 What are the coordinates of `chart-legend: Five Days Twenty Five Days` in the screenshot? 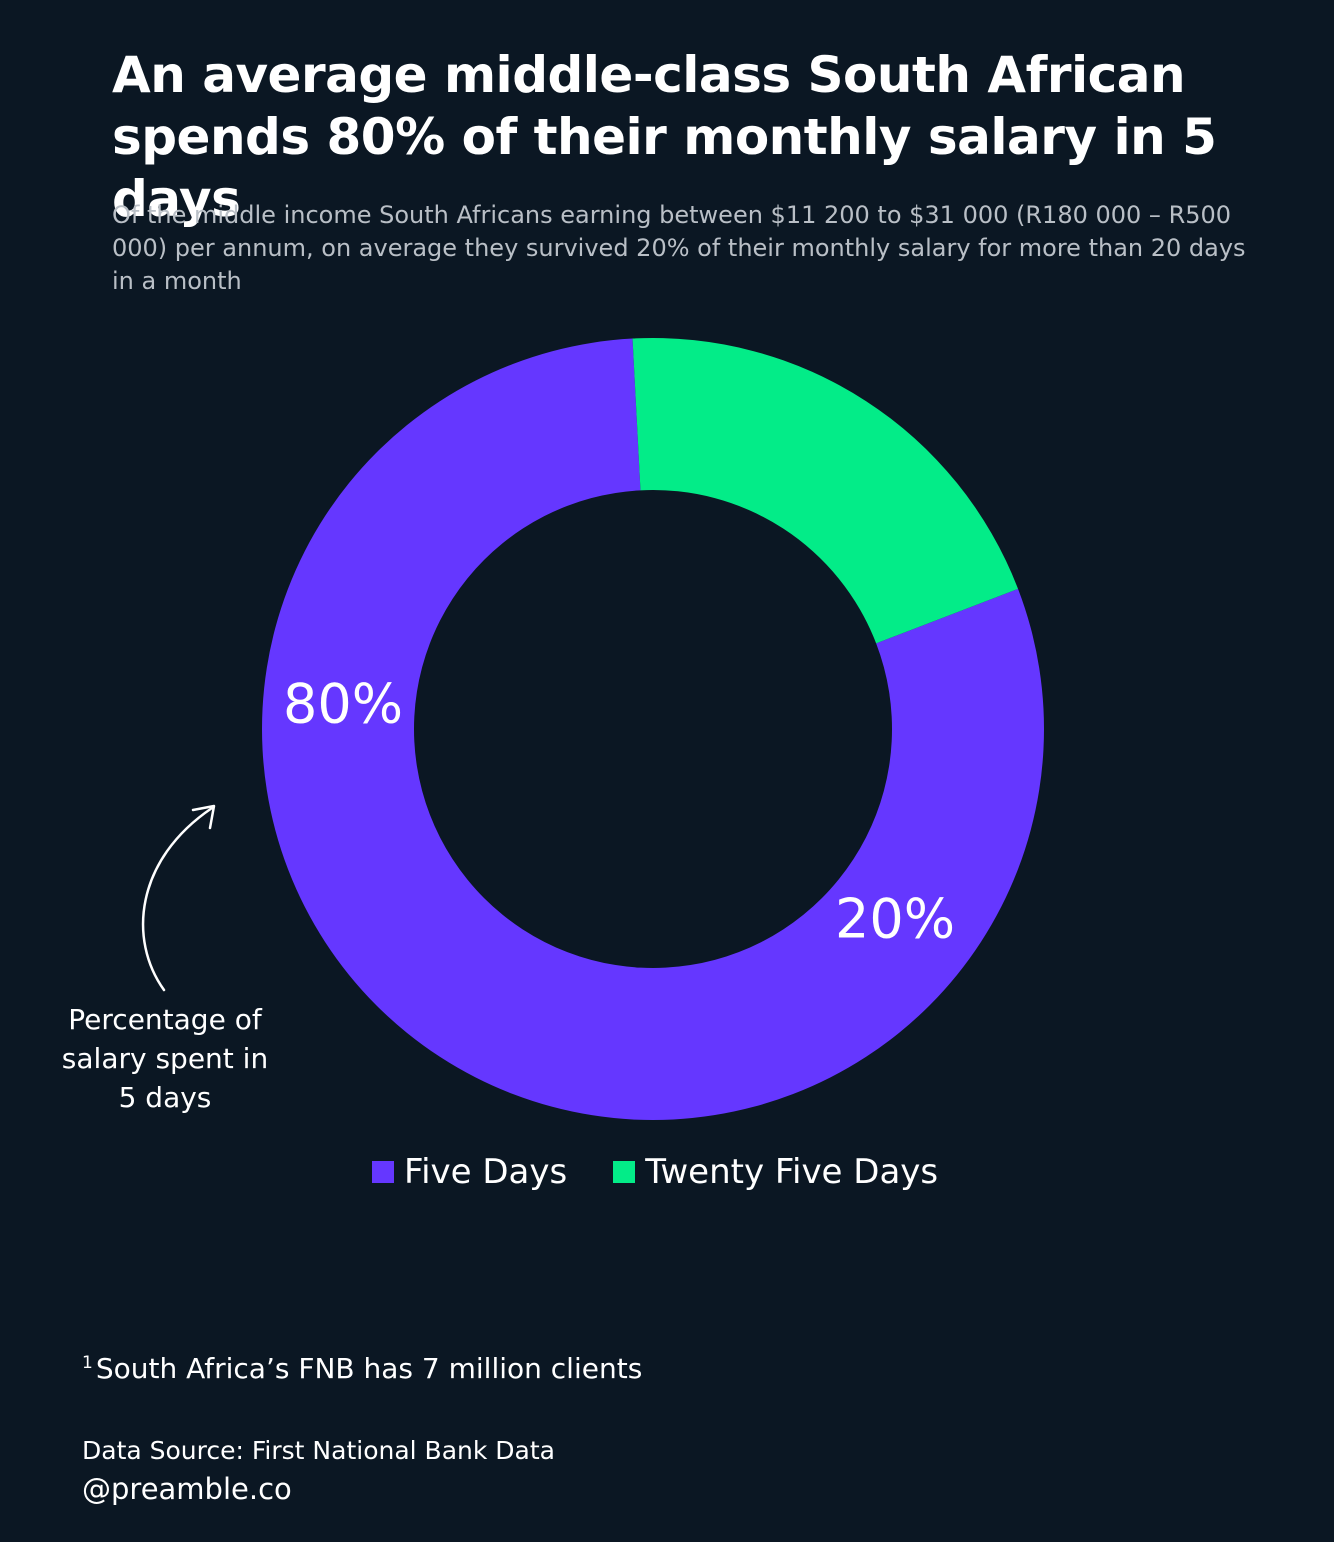 It's located at (678, 1172).